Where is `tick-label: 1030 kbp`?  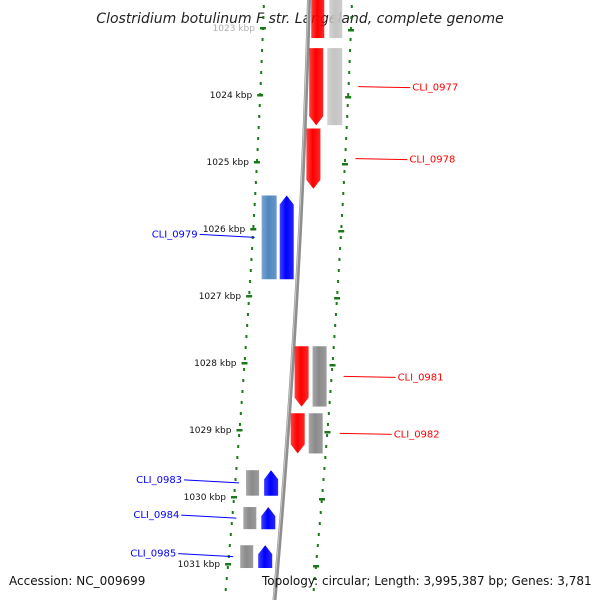 tick-label: 1030 kbp is located at coordinates (205, 498).